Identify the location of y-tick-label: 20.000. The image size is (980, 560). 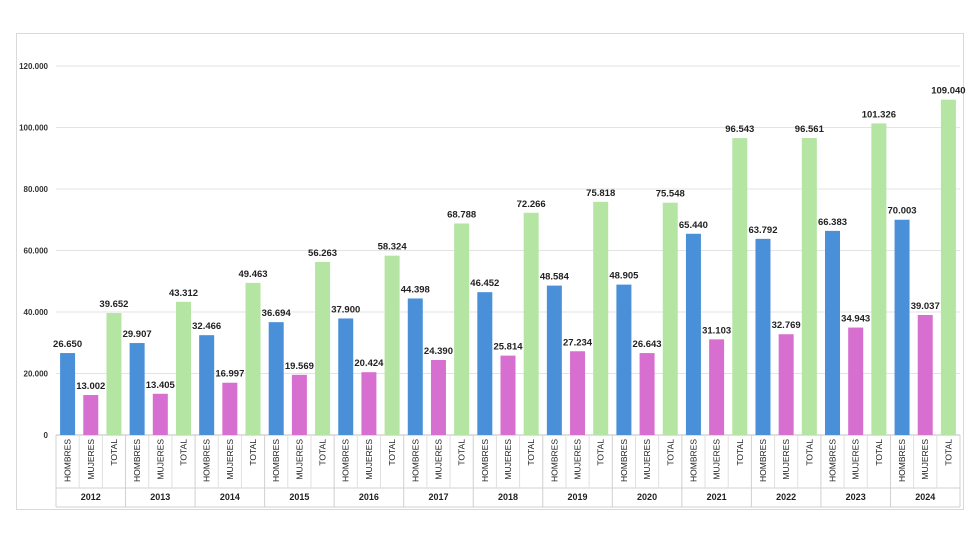
(36, 374).